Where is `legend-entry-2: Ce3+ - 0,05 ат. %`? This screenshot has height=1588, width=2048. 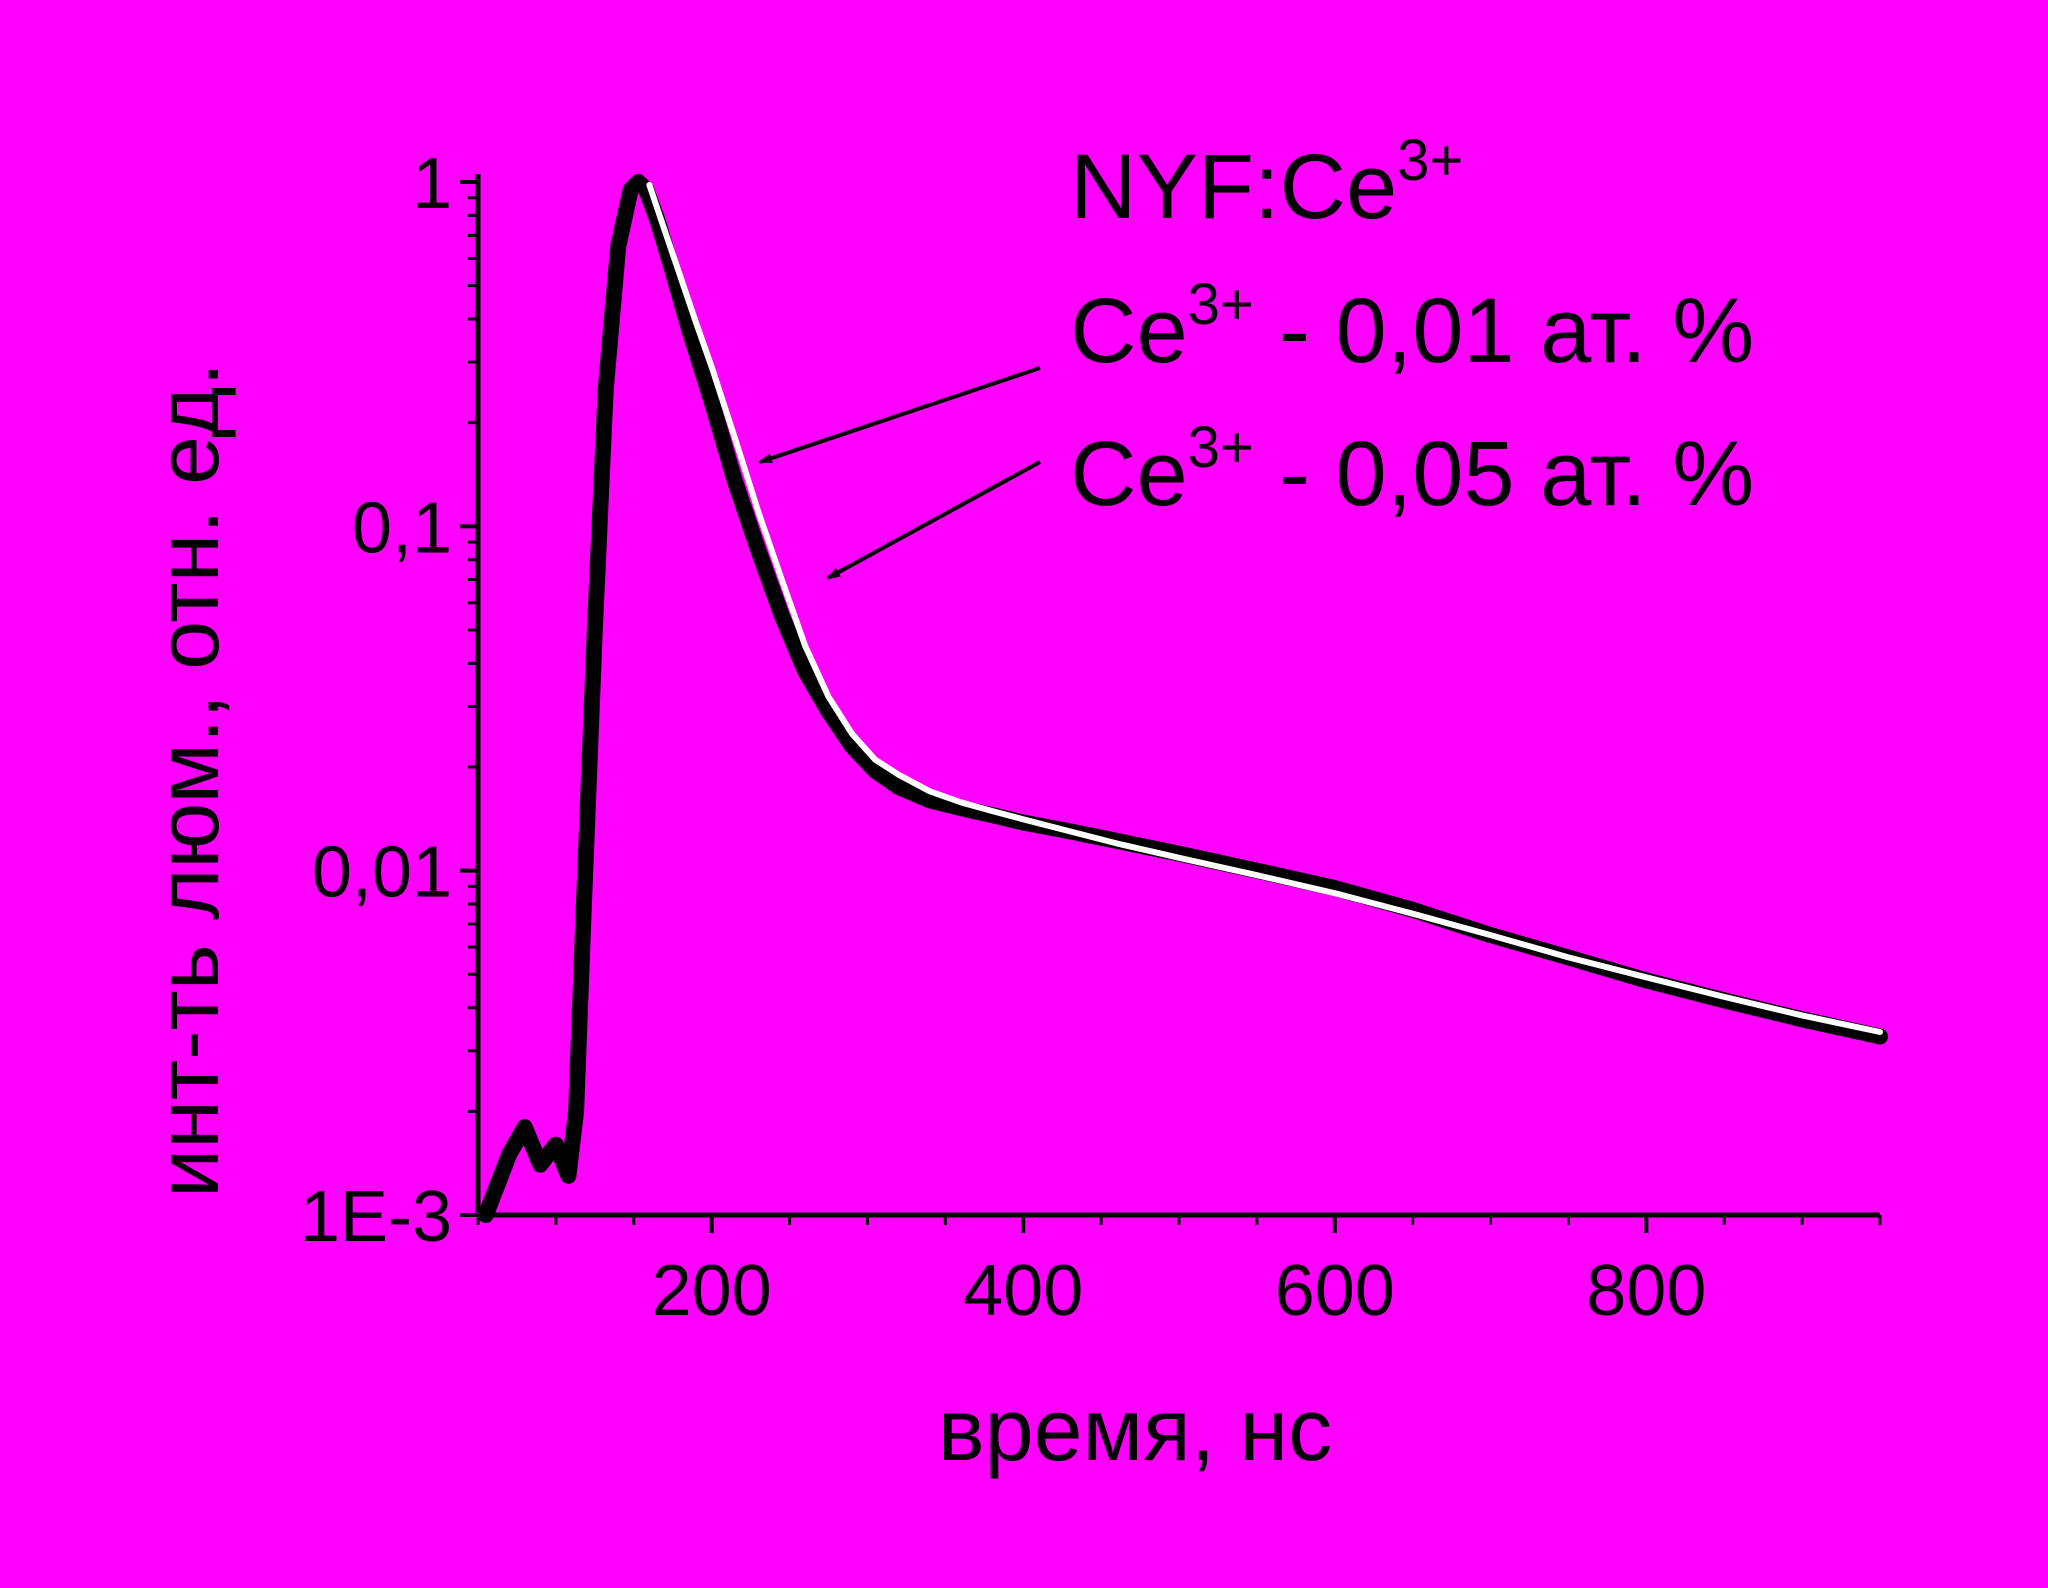
legend-entry-2: Ce3+ - 0,05 ат. % is located at coordinates (1412, 470).